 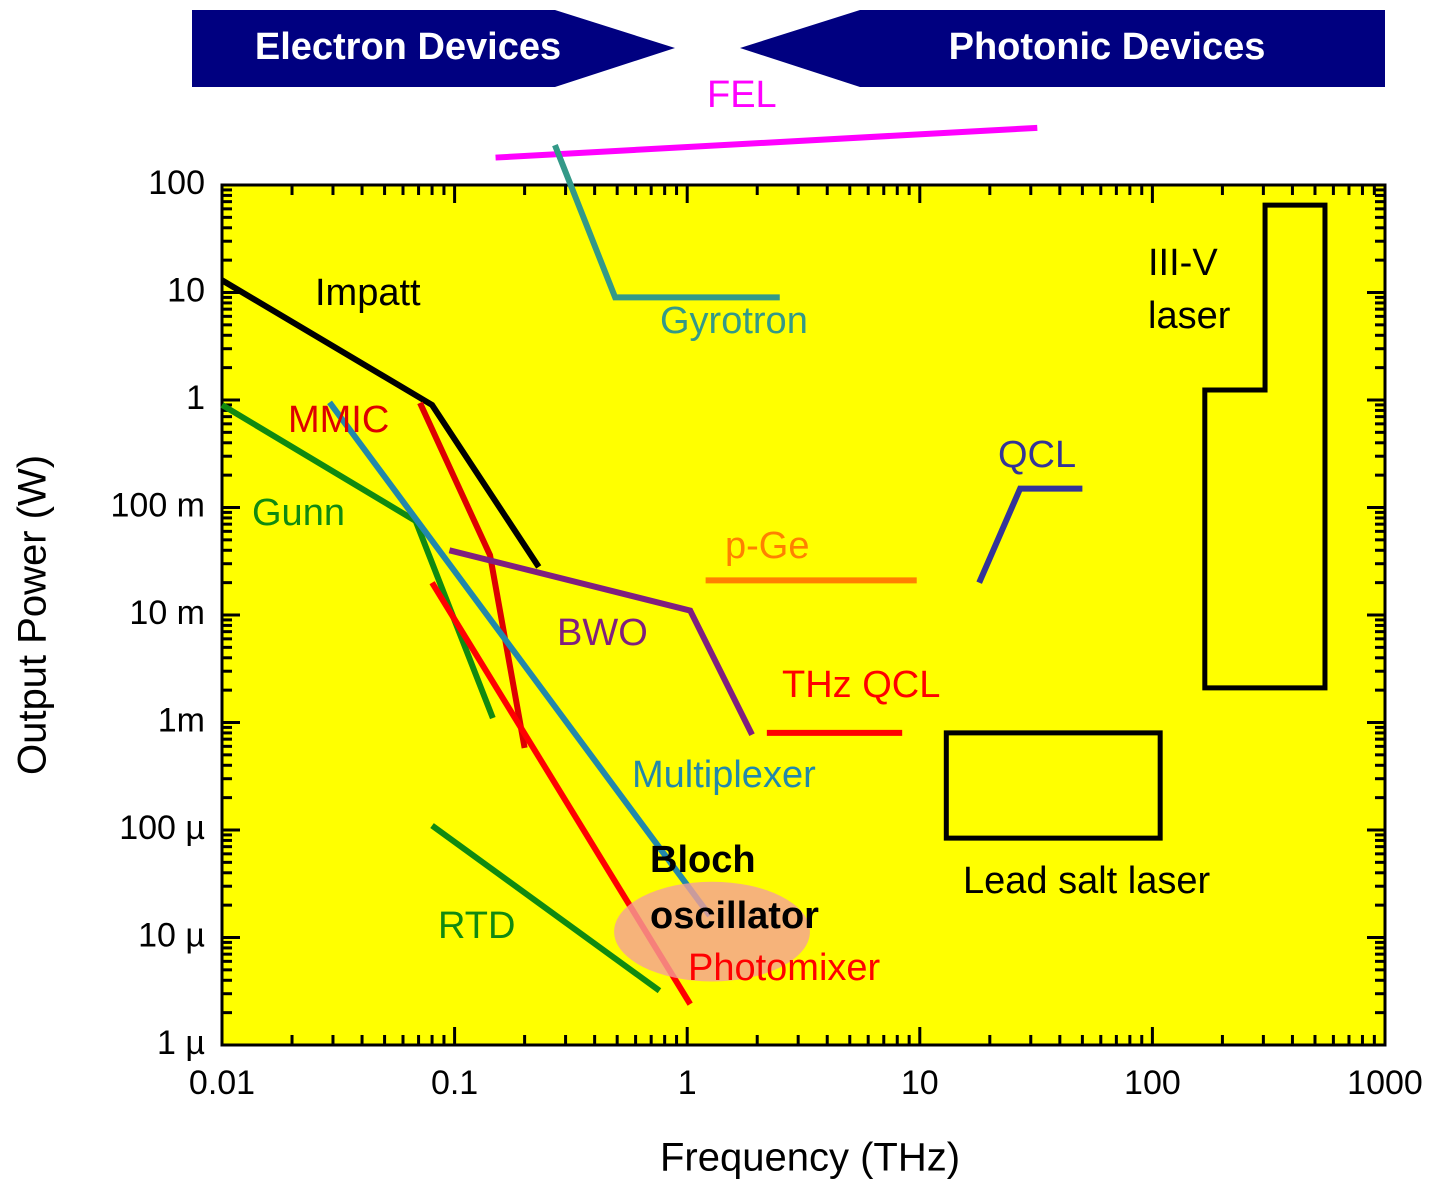 What do you see at coordinates (1189, 289) in the screenshot?
I see `series-label: III-V laser` at bounding box center [1189, 289].